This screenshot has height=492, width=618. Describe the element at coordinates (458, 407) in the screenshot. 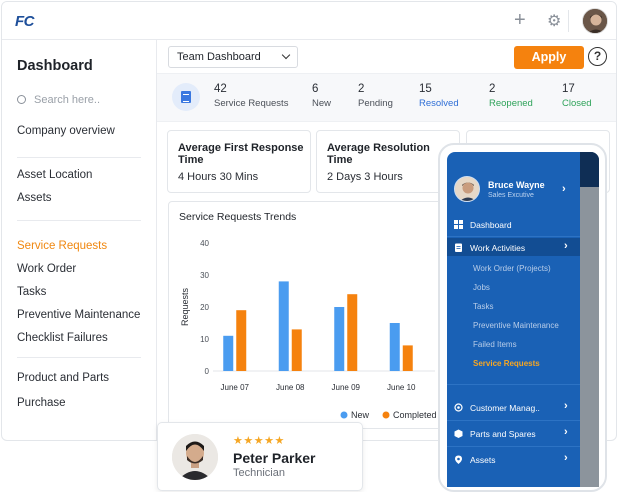

I see `target-icon` at that location.